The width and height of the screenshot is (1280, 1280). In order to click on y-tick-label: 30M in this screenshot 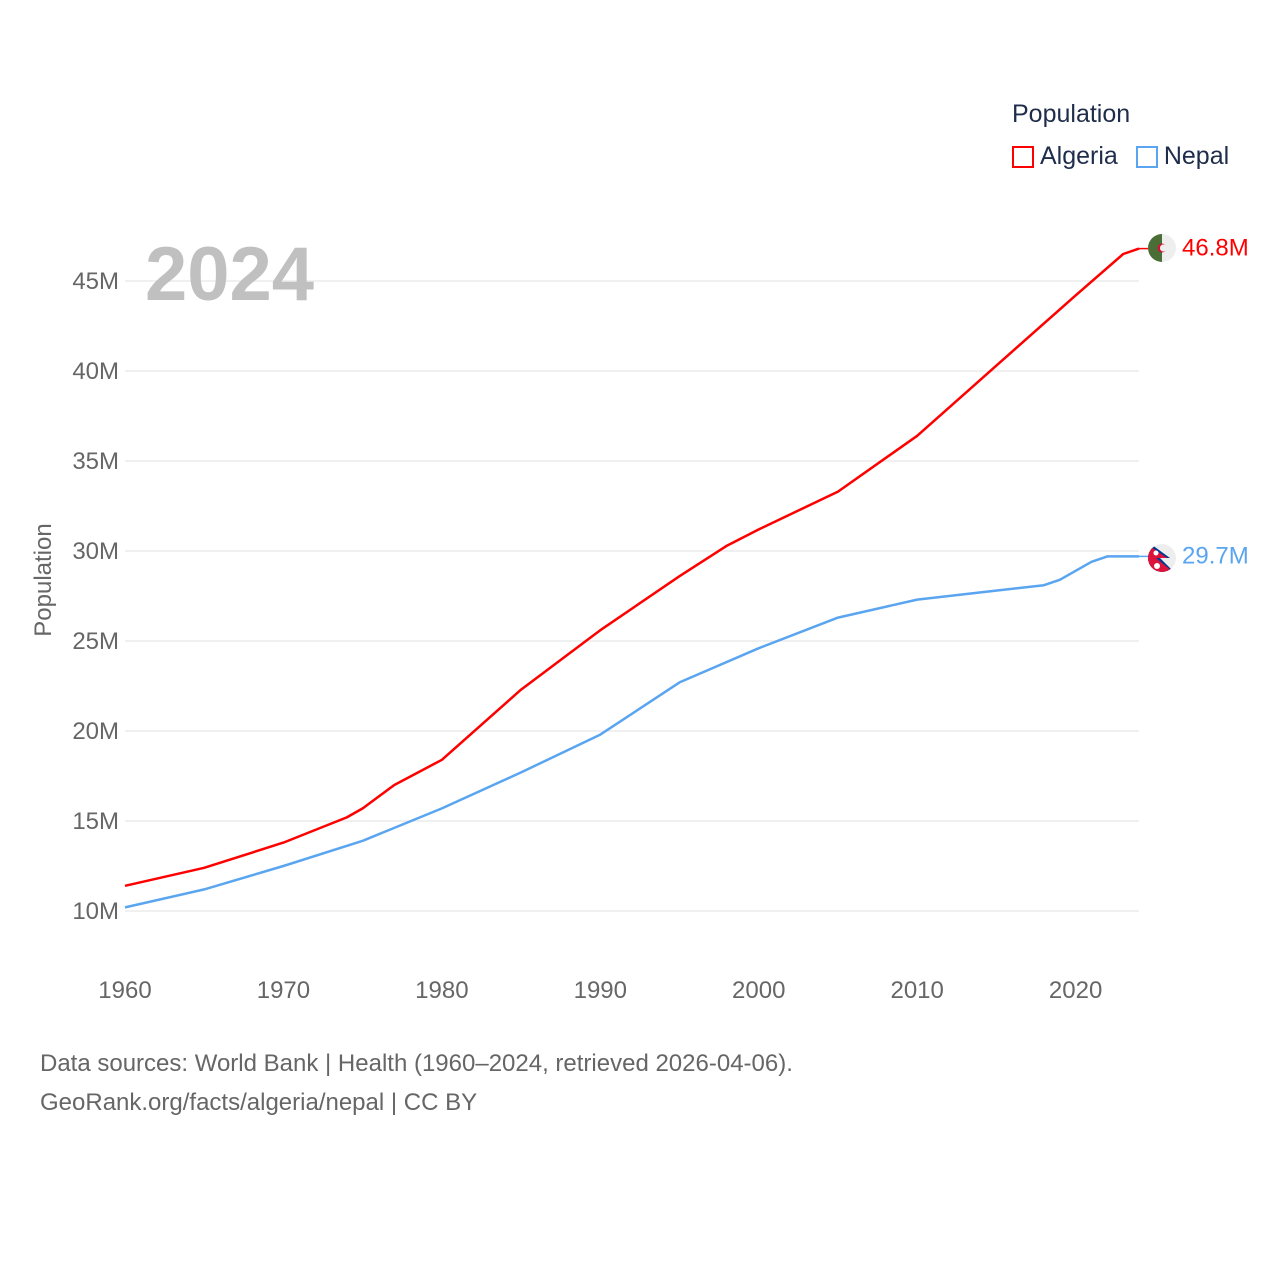, I will do `click(95, 551)`.